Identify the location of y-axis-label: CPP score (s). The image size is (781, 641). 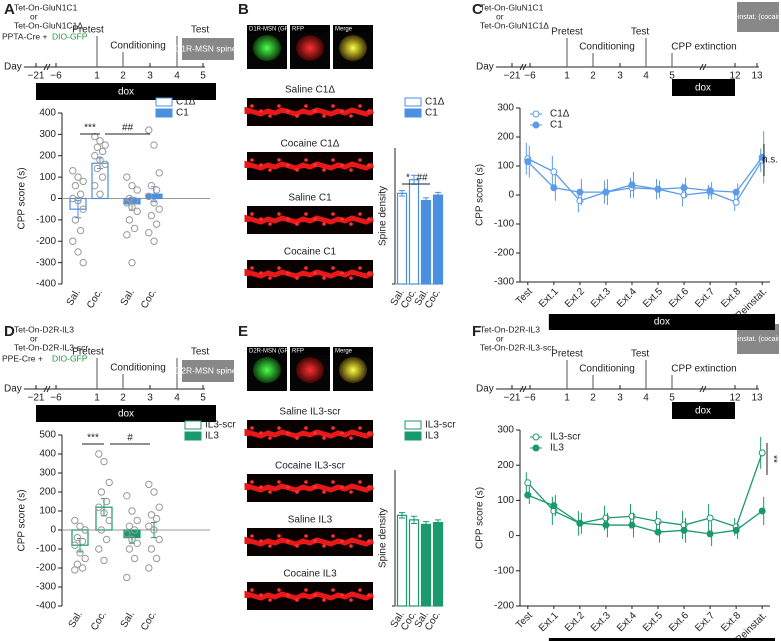
(480, 518).